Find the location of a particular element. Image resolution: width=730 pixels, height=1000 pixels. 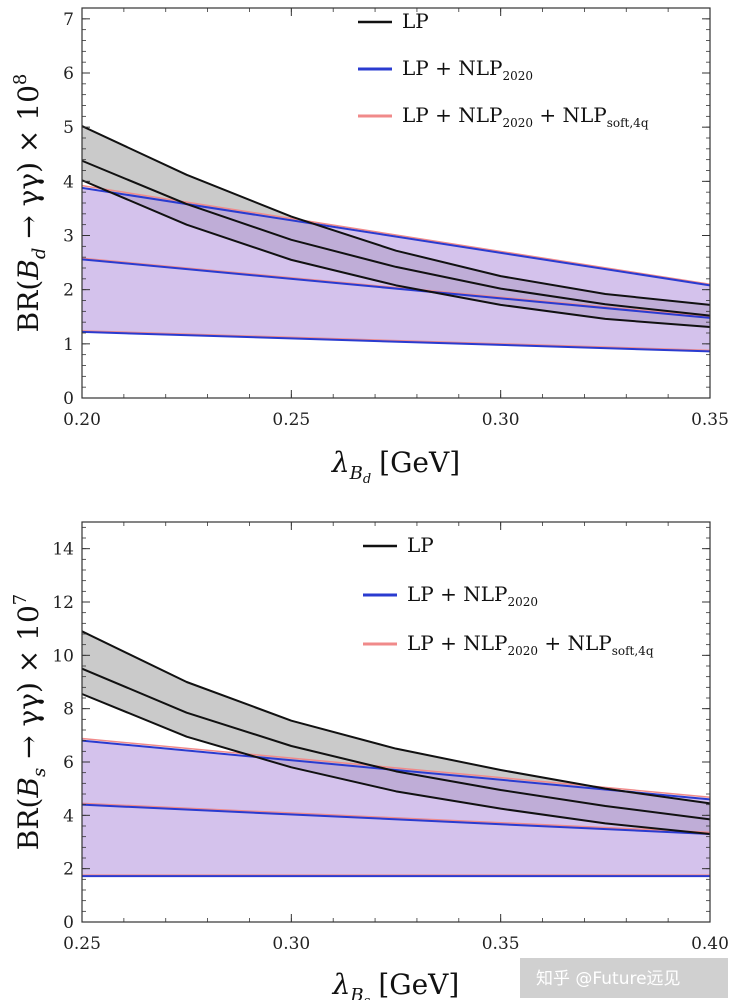

x-tick-label: 0.20 is located at coordinates (82, 420).